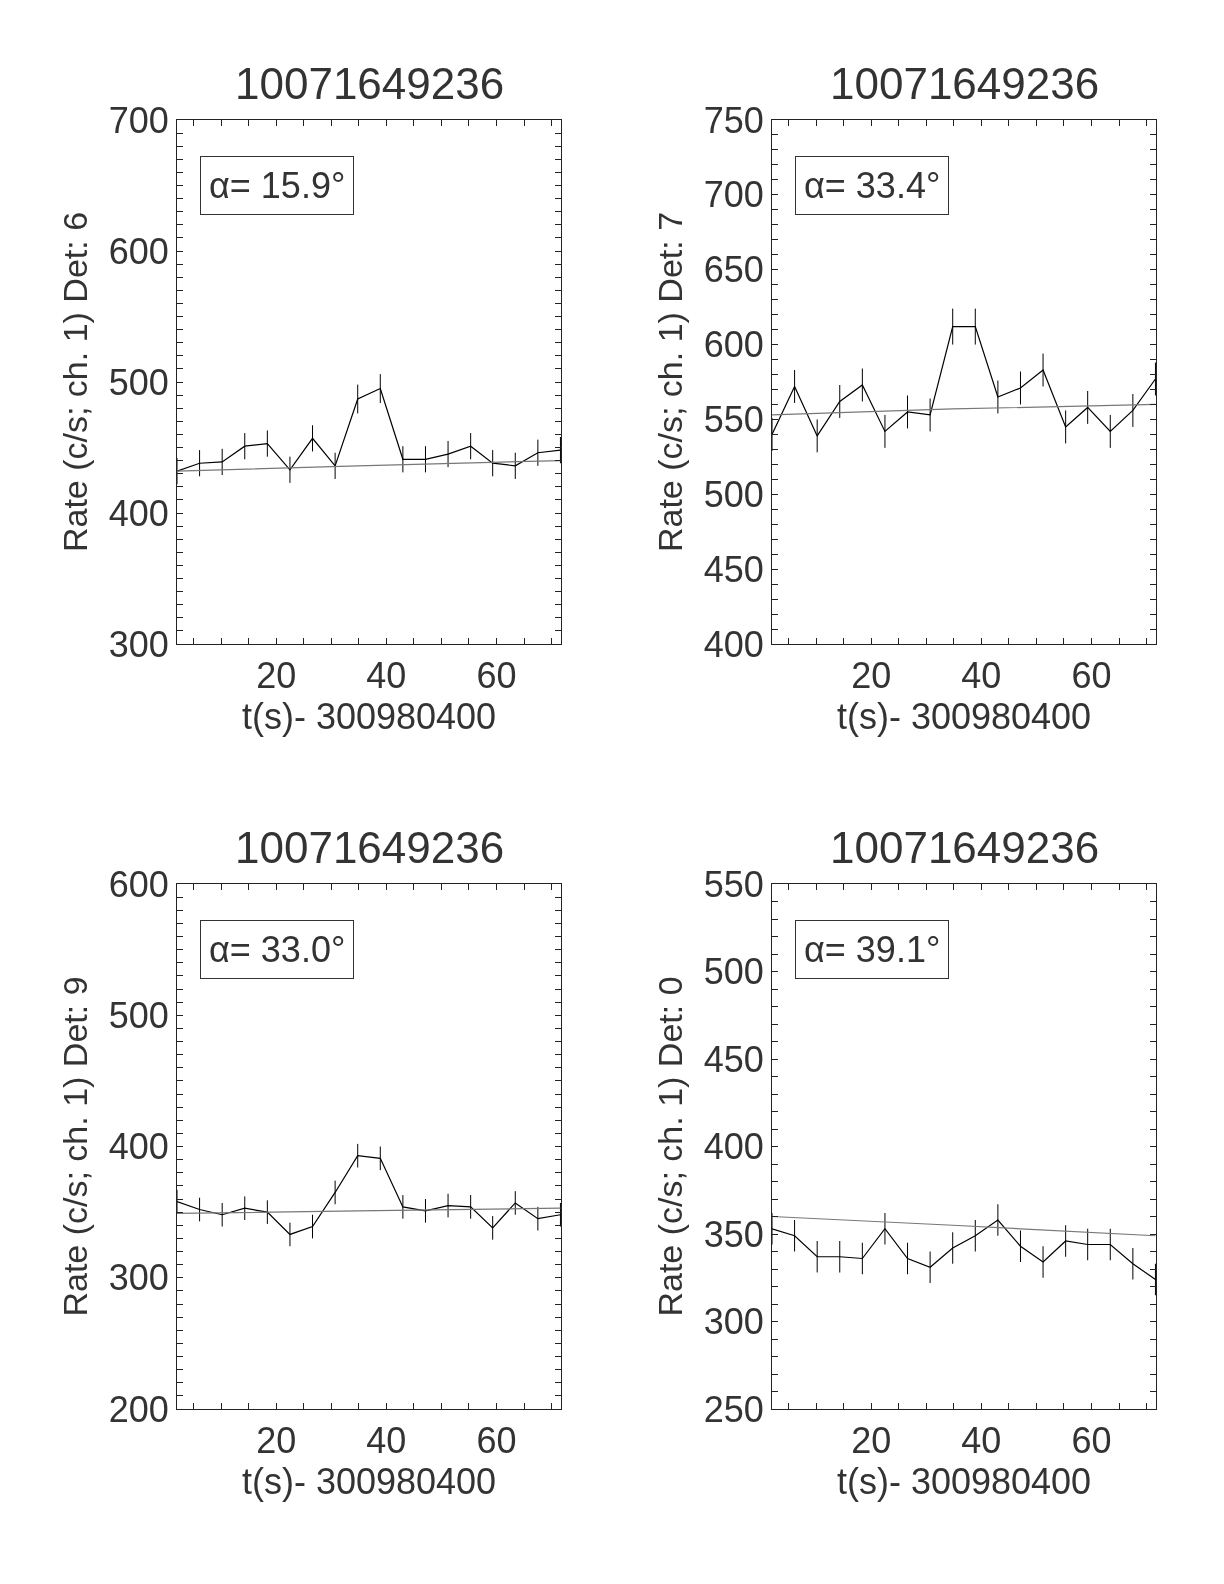 The width and height of the screenshot is (1224, 1584). What do you see at coordinates (75, 382) in the screenshot?
I see `y-axis-title: Rate (c/s; ch. 1) Det: 6` at bounding box center [75, 382].